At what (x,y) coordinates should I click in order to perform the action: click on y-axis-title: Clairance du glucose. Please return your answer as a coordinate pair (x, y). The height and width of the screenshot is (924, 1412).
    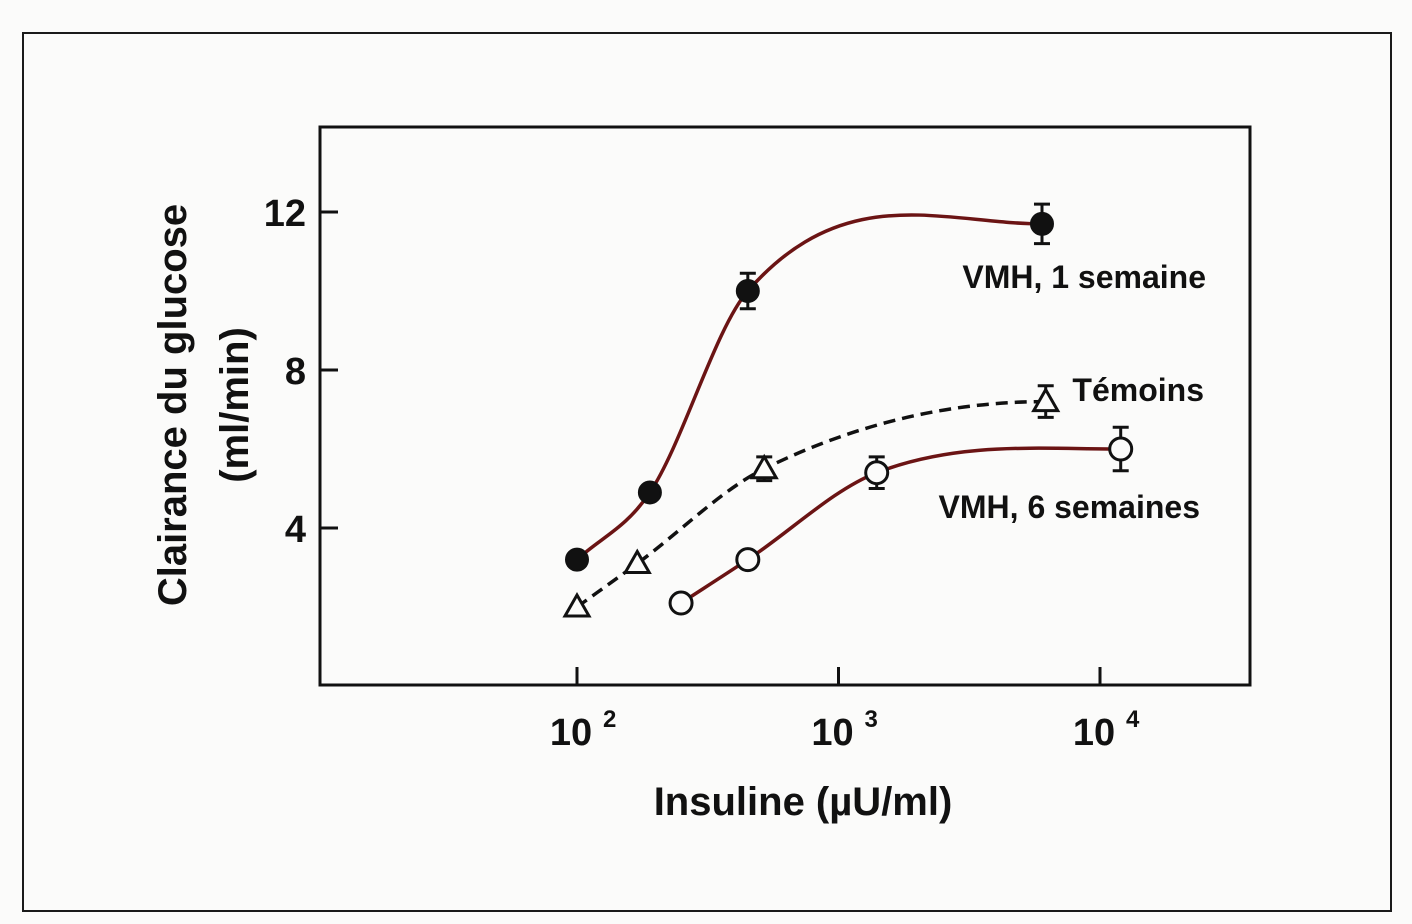
    Looking at the image, I should click on (173, 405).